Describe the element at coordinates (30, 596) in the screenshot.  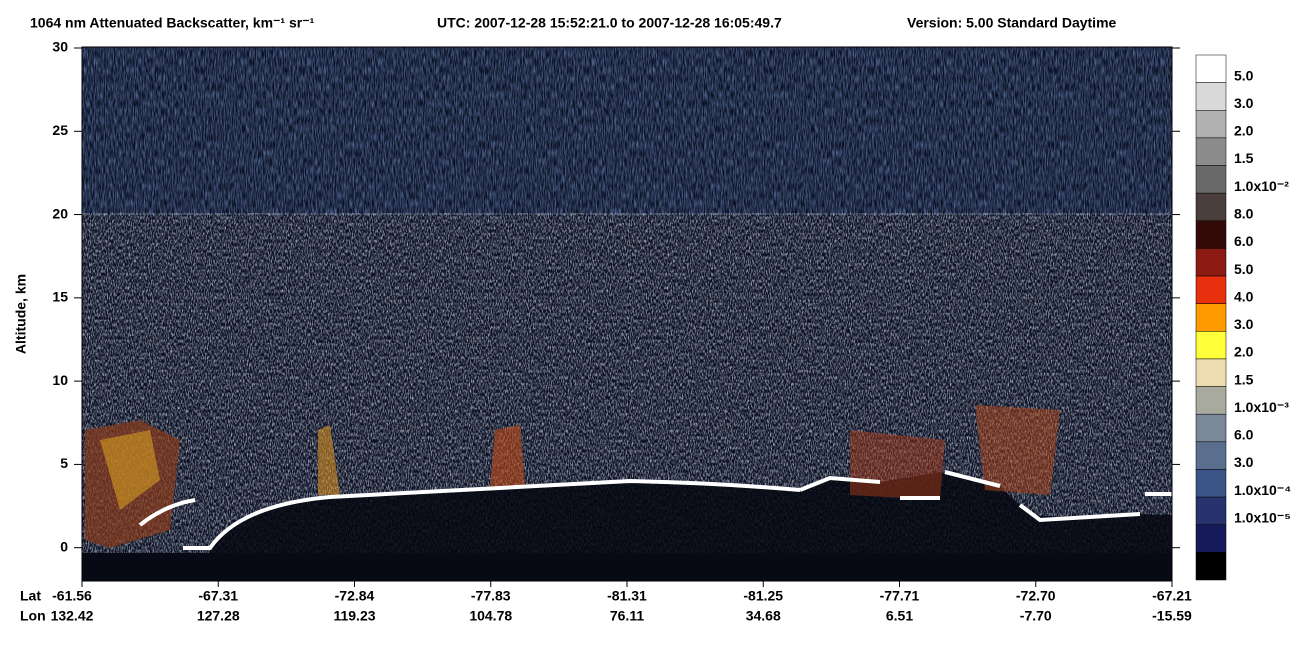
I see `row-label: Lat` at that location.